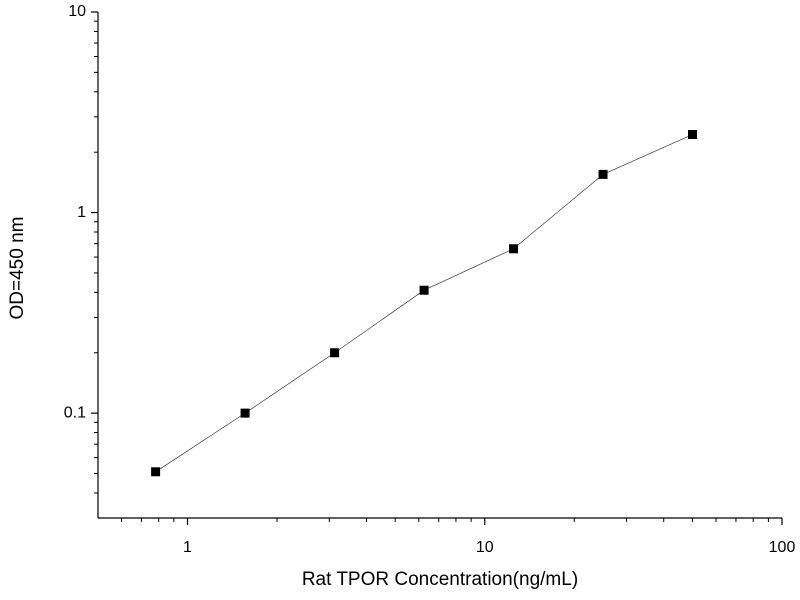  Describe the element at coordinates (440, 579) in the screenshot. I see `x-axis-label: Rat TPOR Concentration(ng/mL)` at that location.